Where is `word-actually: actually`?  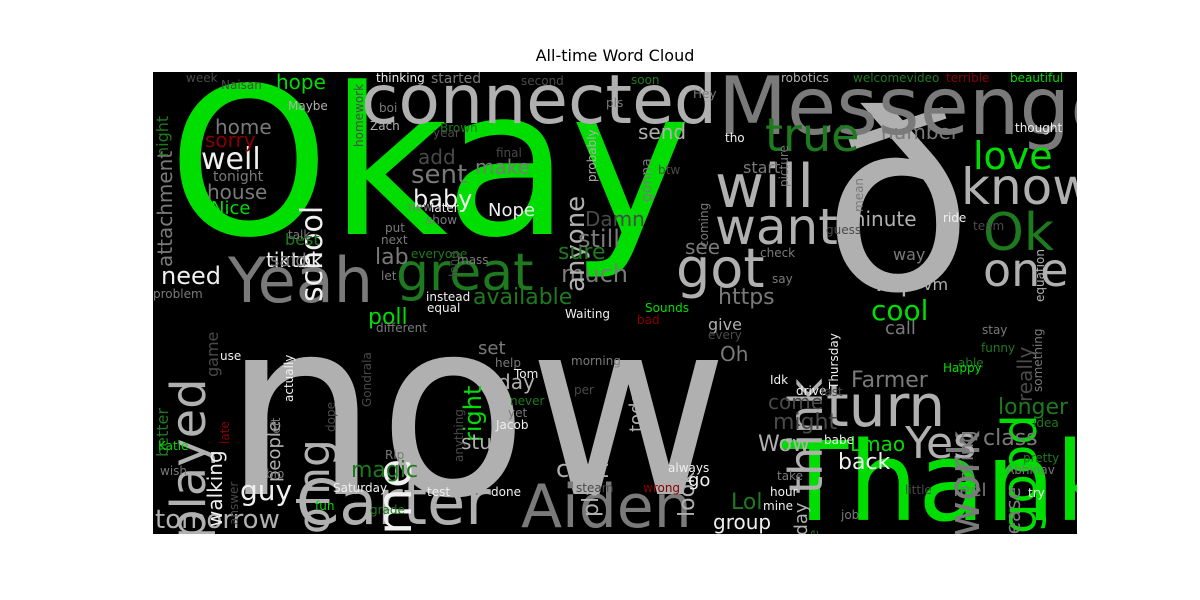 word-actually: actually is located at coordinates (289, 378).